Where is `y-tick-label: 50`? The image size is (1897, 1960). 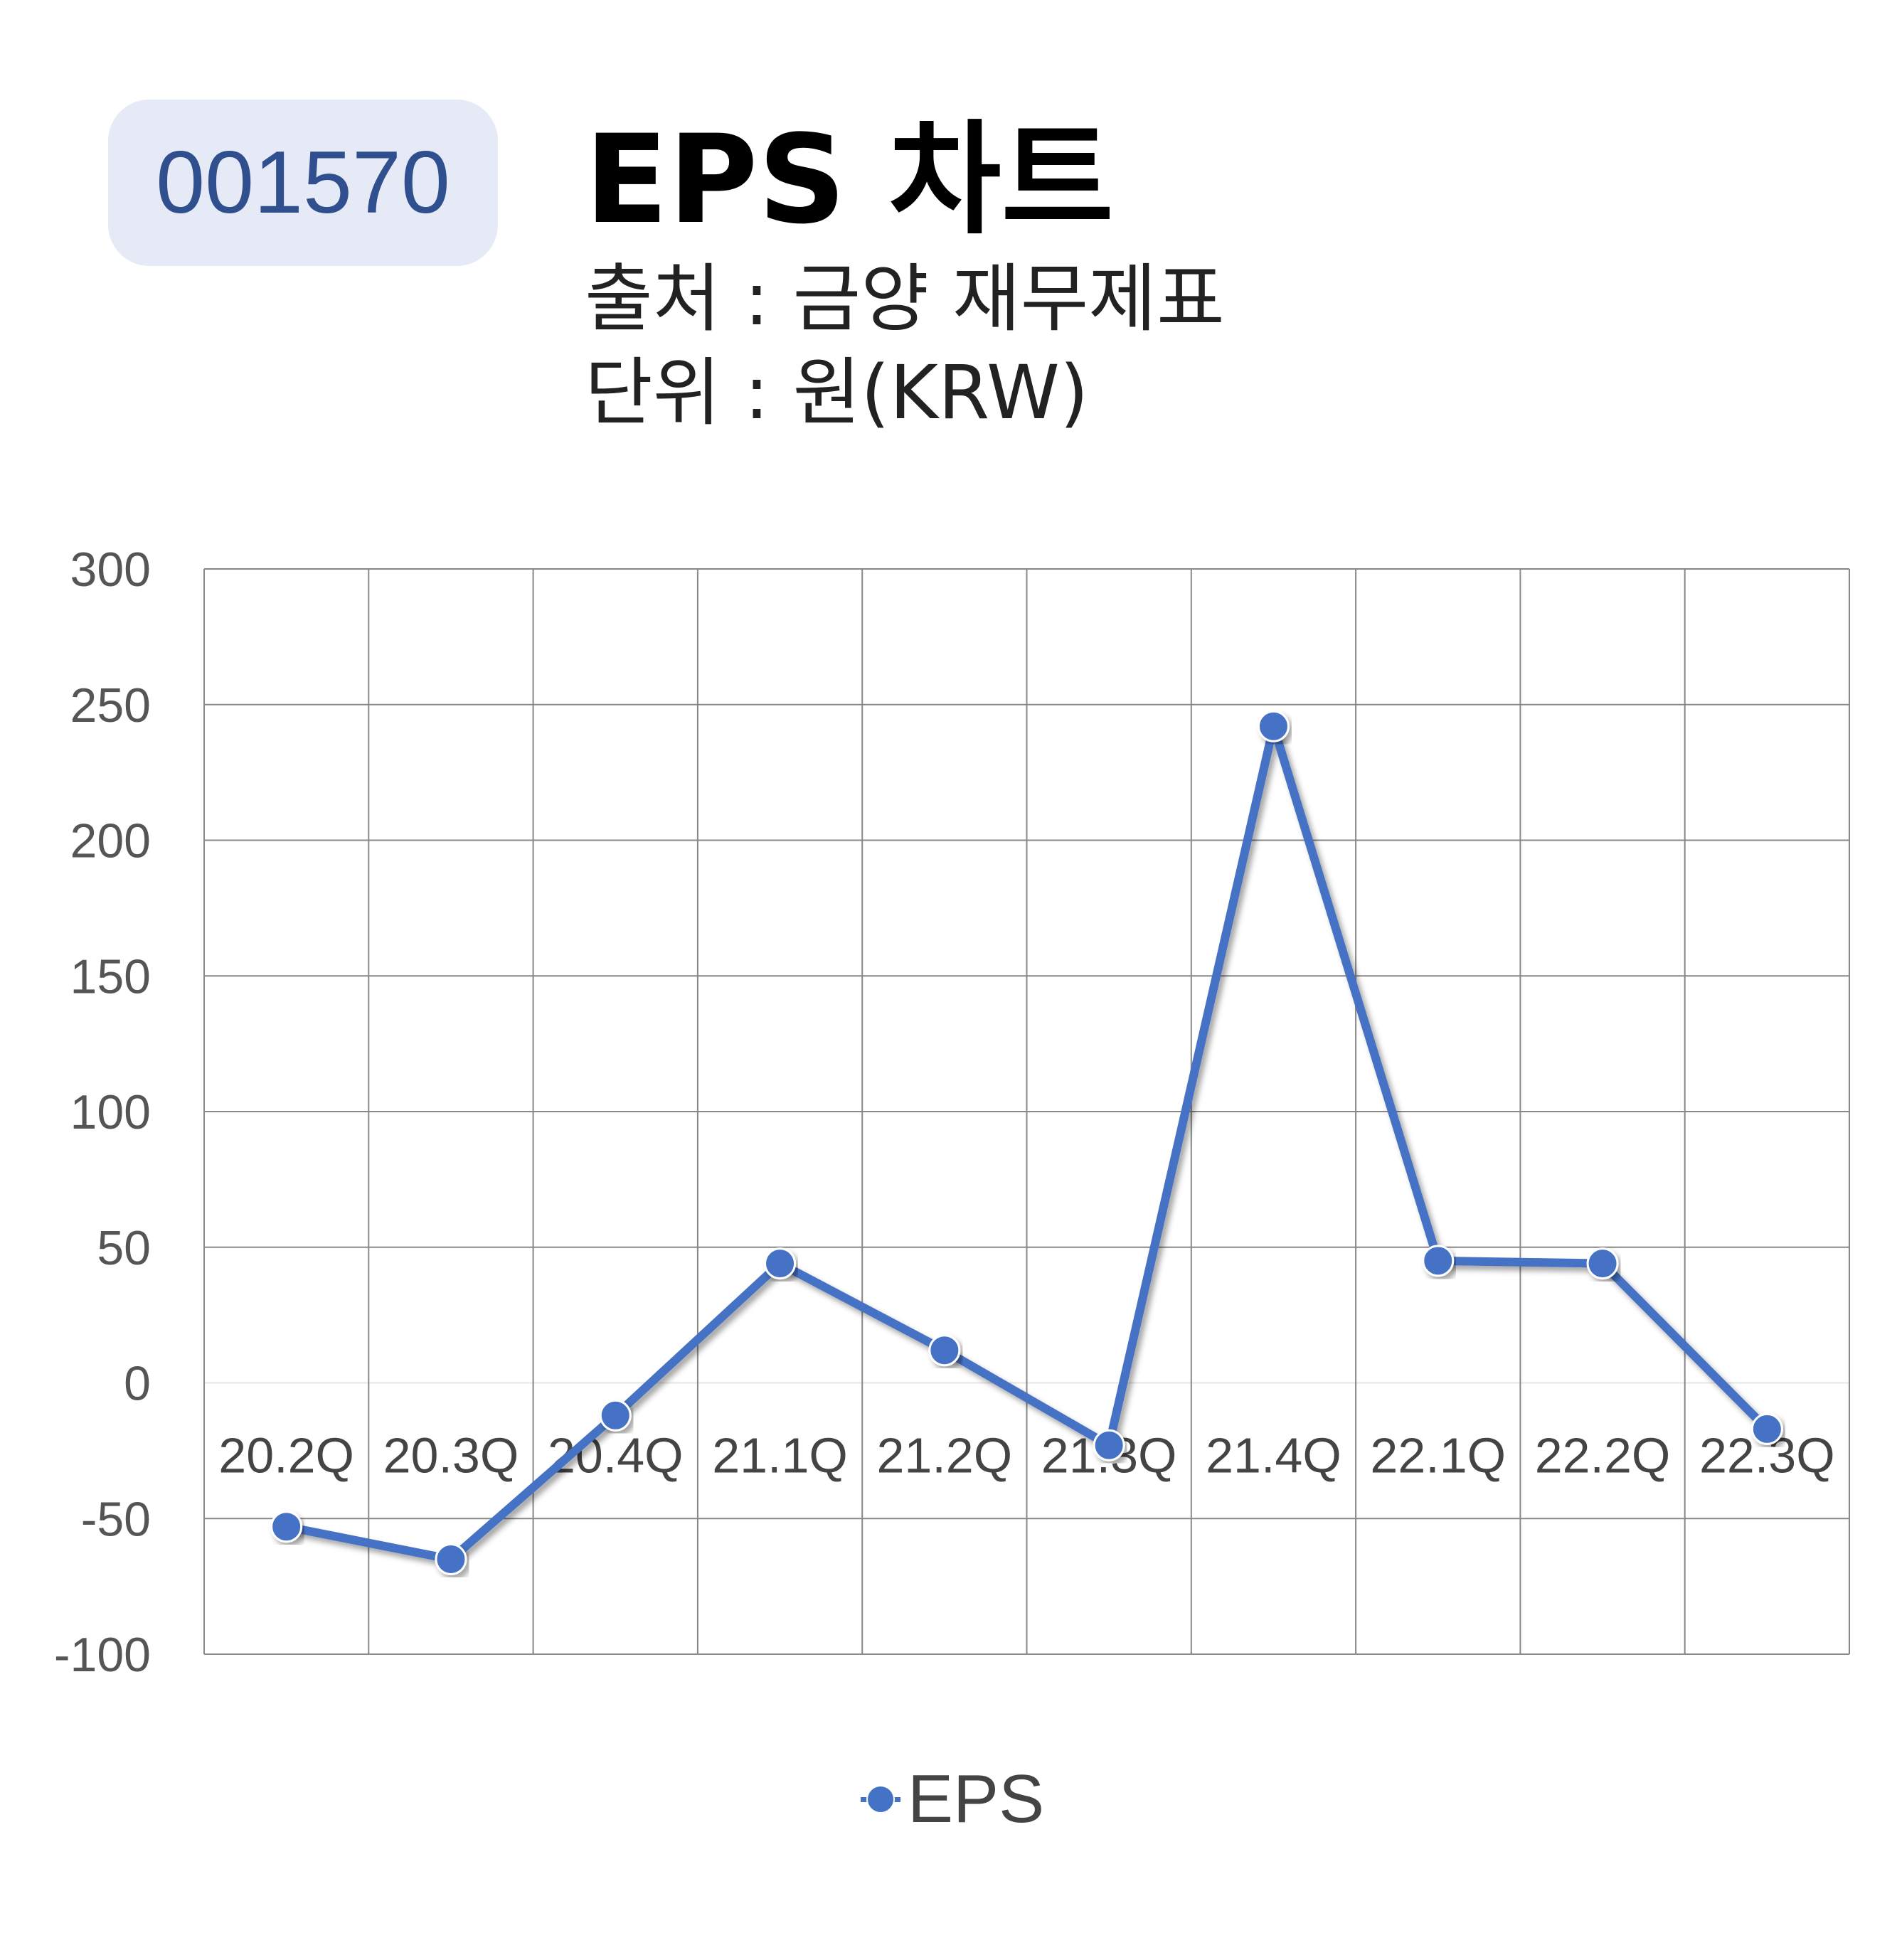 y-tick-label: 50 is located at coordinates (124, 1248).